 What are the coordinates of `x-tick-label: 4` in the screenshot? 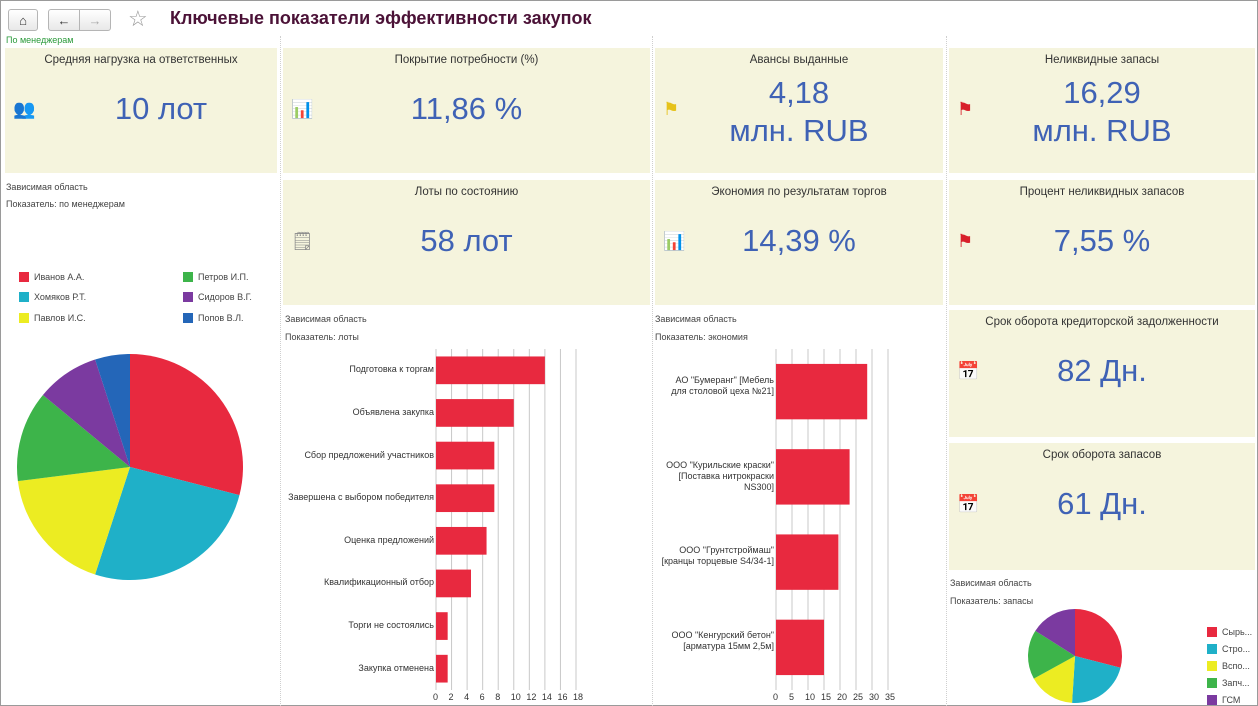 It's located at (467, 697).